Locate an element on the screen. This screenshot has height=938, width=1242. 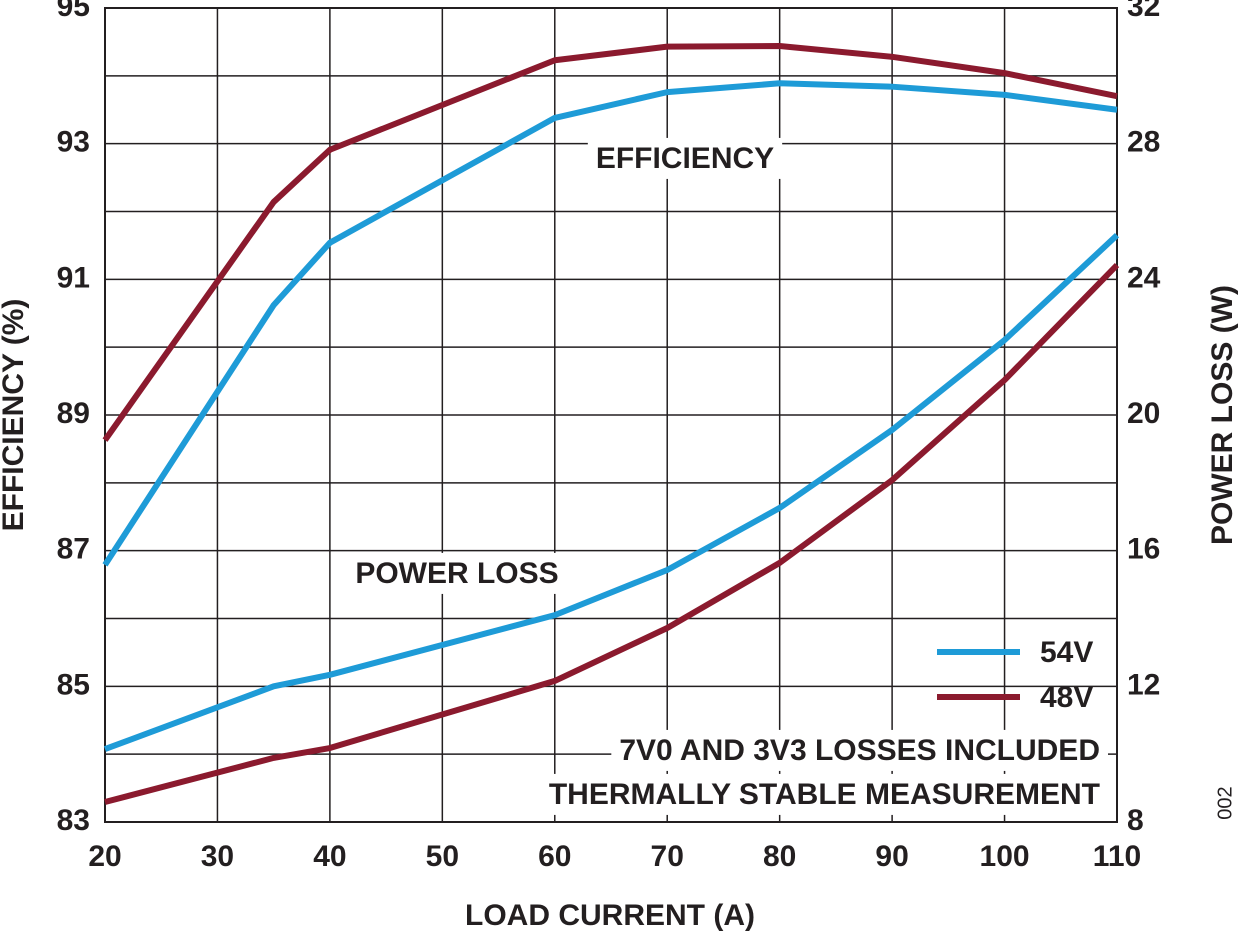
y-tick-label: 91 is located at coordinates (73, 277).